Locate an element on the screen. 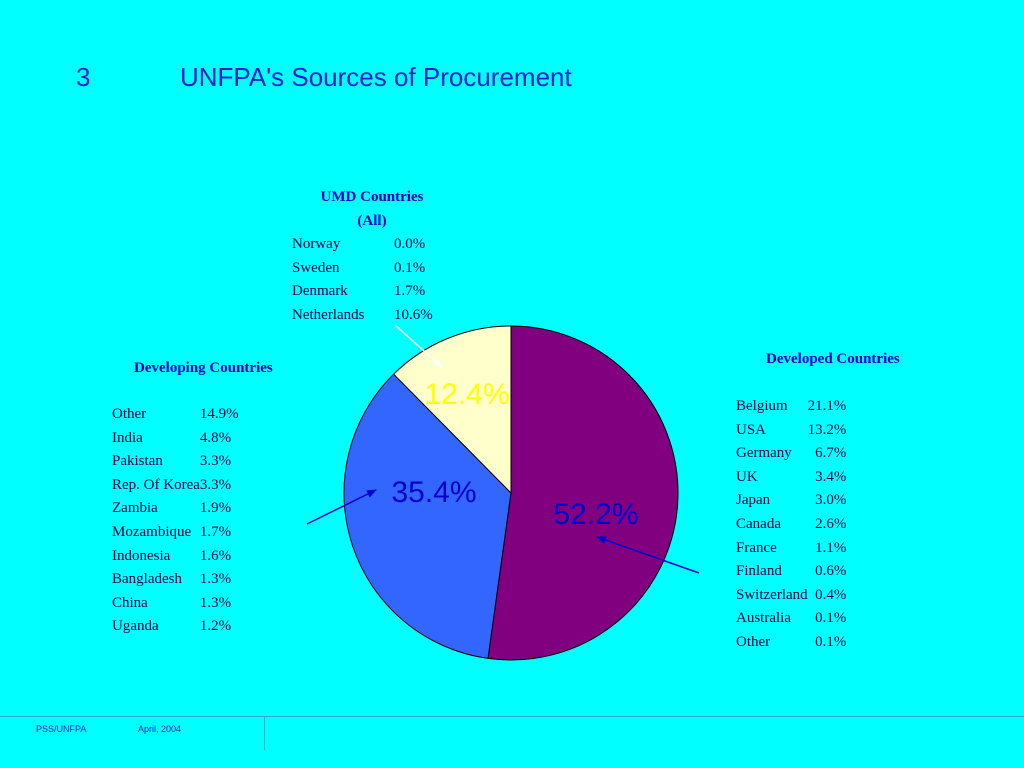  country-name: Mozambique is located at coordinates (152, 531).